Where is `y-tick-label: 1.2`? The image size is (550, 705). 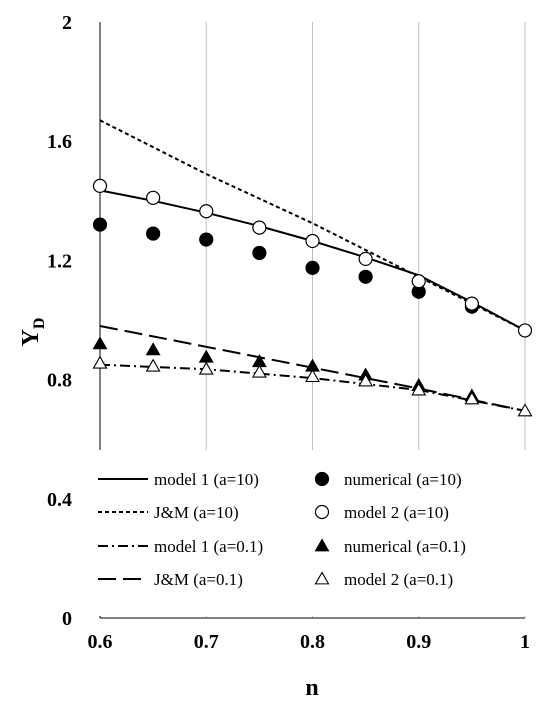
y-tick-label: 1.2 is located at coordinates (59, 261).